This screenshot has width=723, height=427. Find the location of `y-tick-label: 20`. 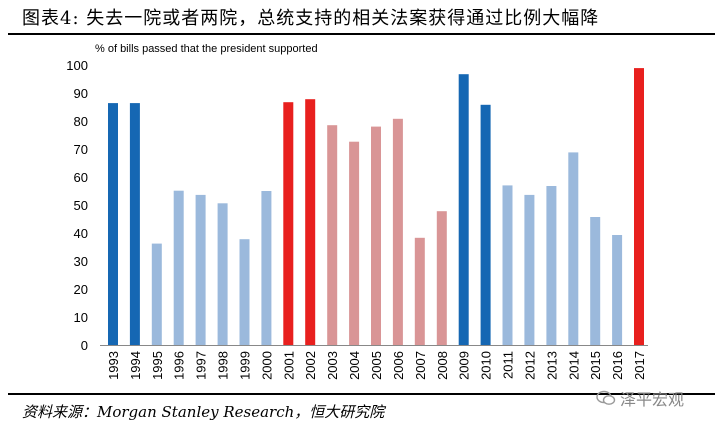

y-tick-label: 20 is located at coordinates (81, 289).